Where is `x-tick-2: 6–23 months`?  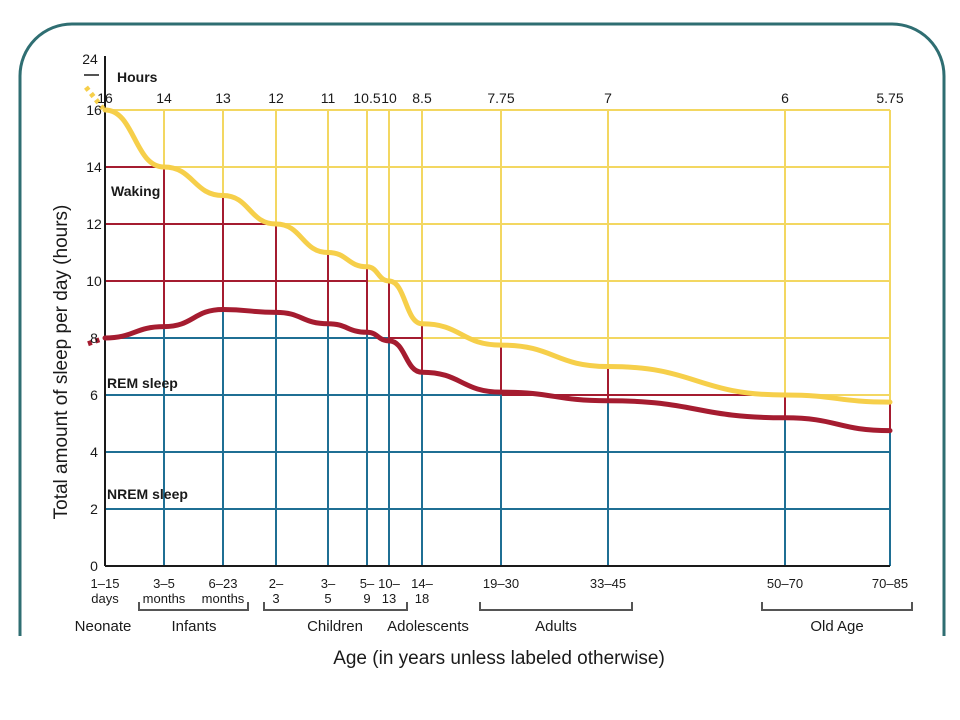 x-tick-2: 6–23 months is located at coordinates (223, 591).